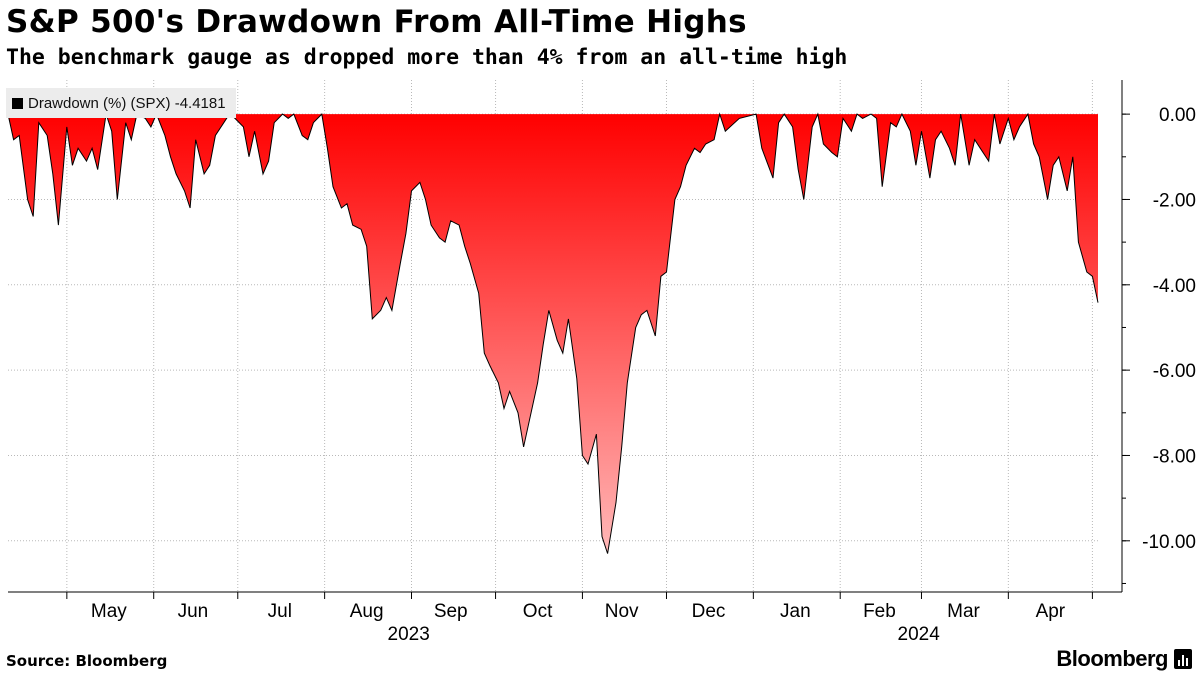 The height and width of the screenshot is (675, 1200). What do you see at coordinates (1183, 659) in the screenshot?
I see `bloomberg-terminal-icon` at bounding box center [1183, 659].